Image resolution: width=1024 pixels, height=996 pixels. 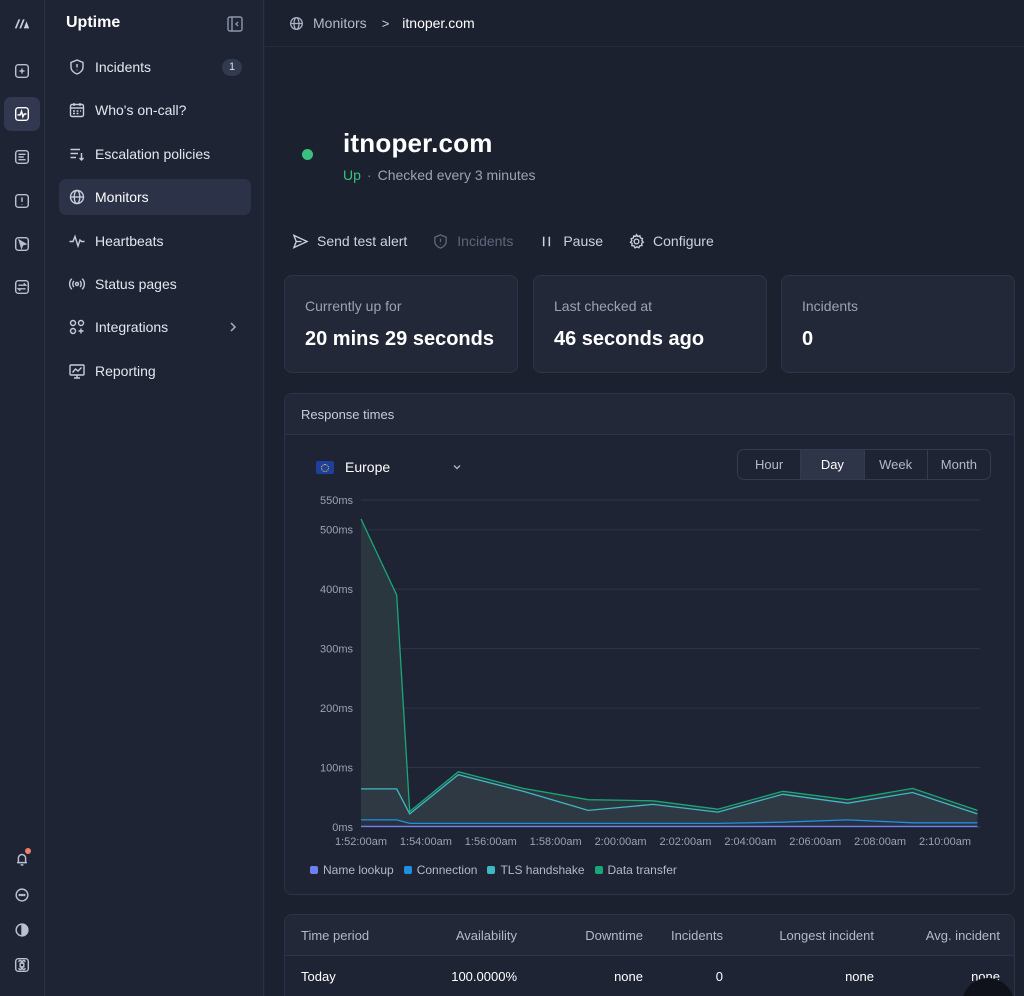 I want to click on time-range-selector: Hour Day Week Month, so click(x=864, y=464).